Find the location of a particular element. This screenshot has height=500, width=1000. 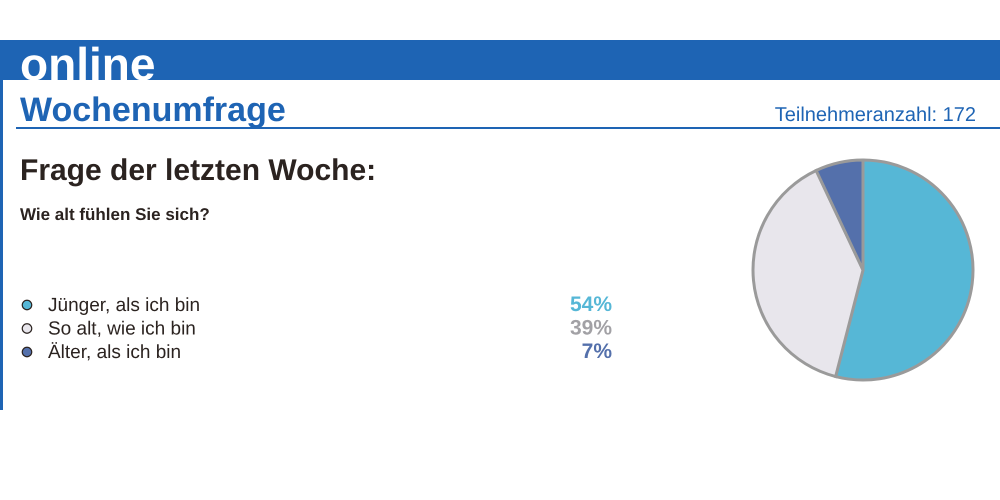

legend-label: So alt, wie ich bin is located at coordinates (122, 329).